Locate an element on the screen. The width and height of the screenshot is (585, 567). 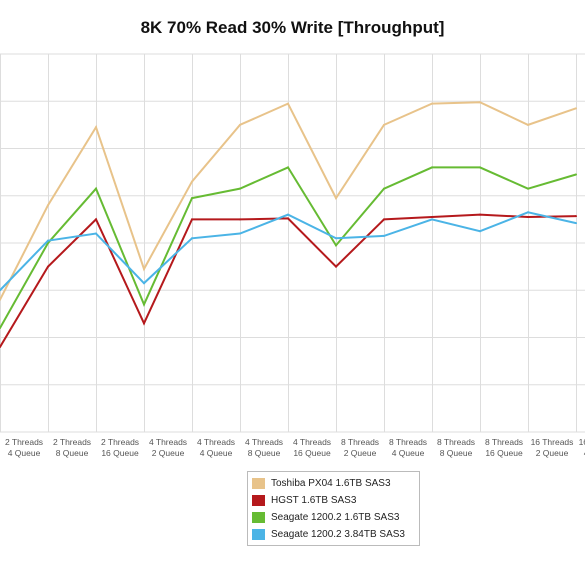
legend-item: Toshiba PX04 1.6TB SAS3 is located at coordinates (333, 483).